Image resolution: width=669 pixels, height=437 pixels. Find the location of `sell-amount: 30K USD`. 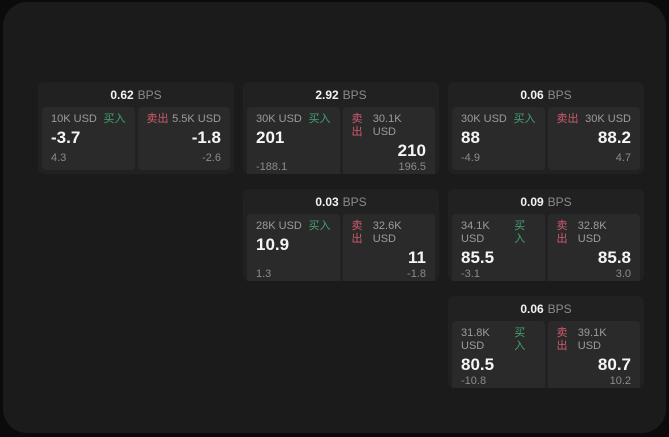

sell-amount: 30K USD is located at coordinates (608, 119).